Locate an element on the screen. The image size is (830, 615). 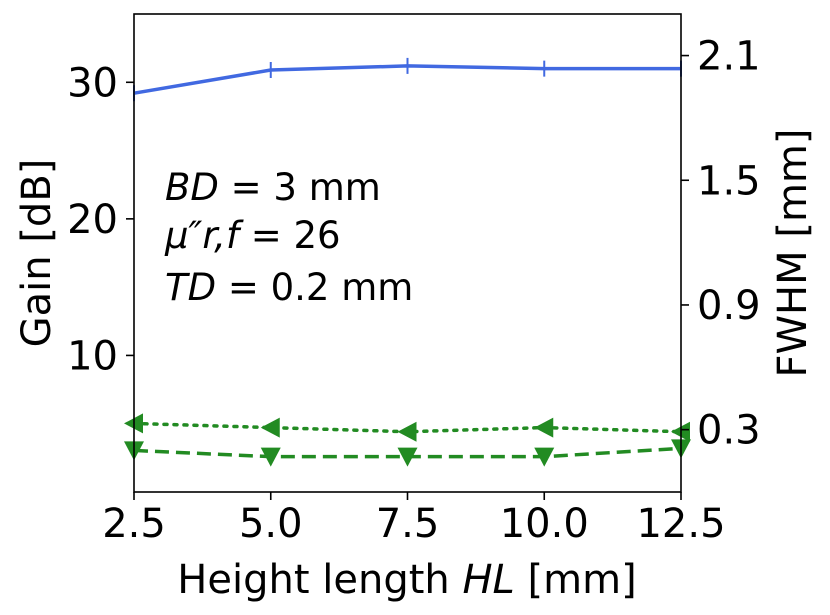
y2-axis-label: FWHM [mm] is located at coordinates (793, 252).